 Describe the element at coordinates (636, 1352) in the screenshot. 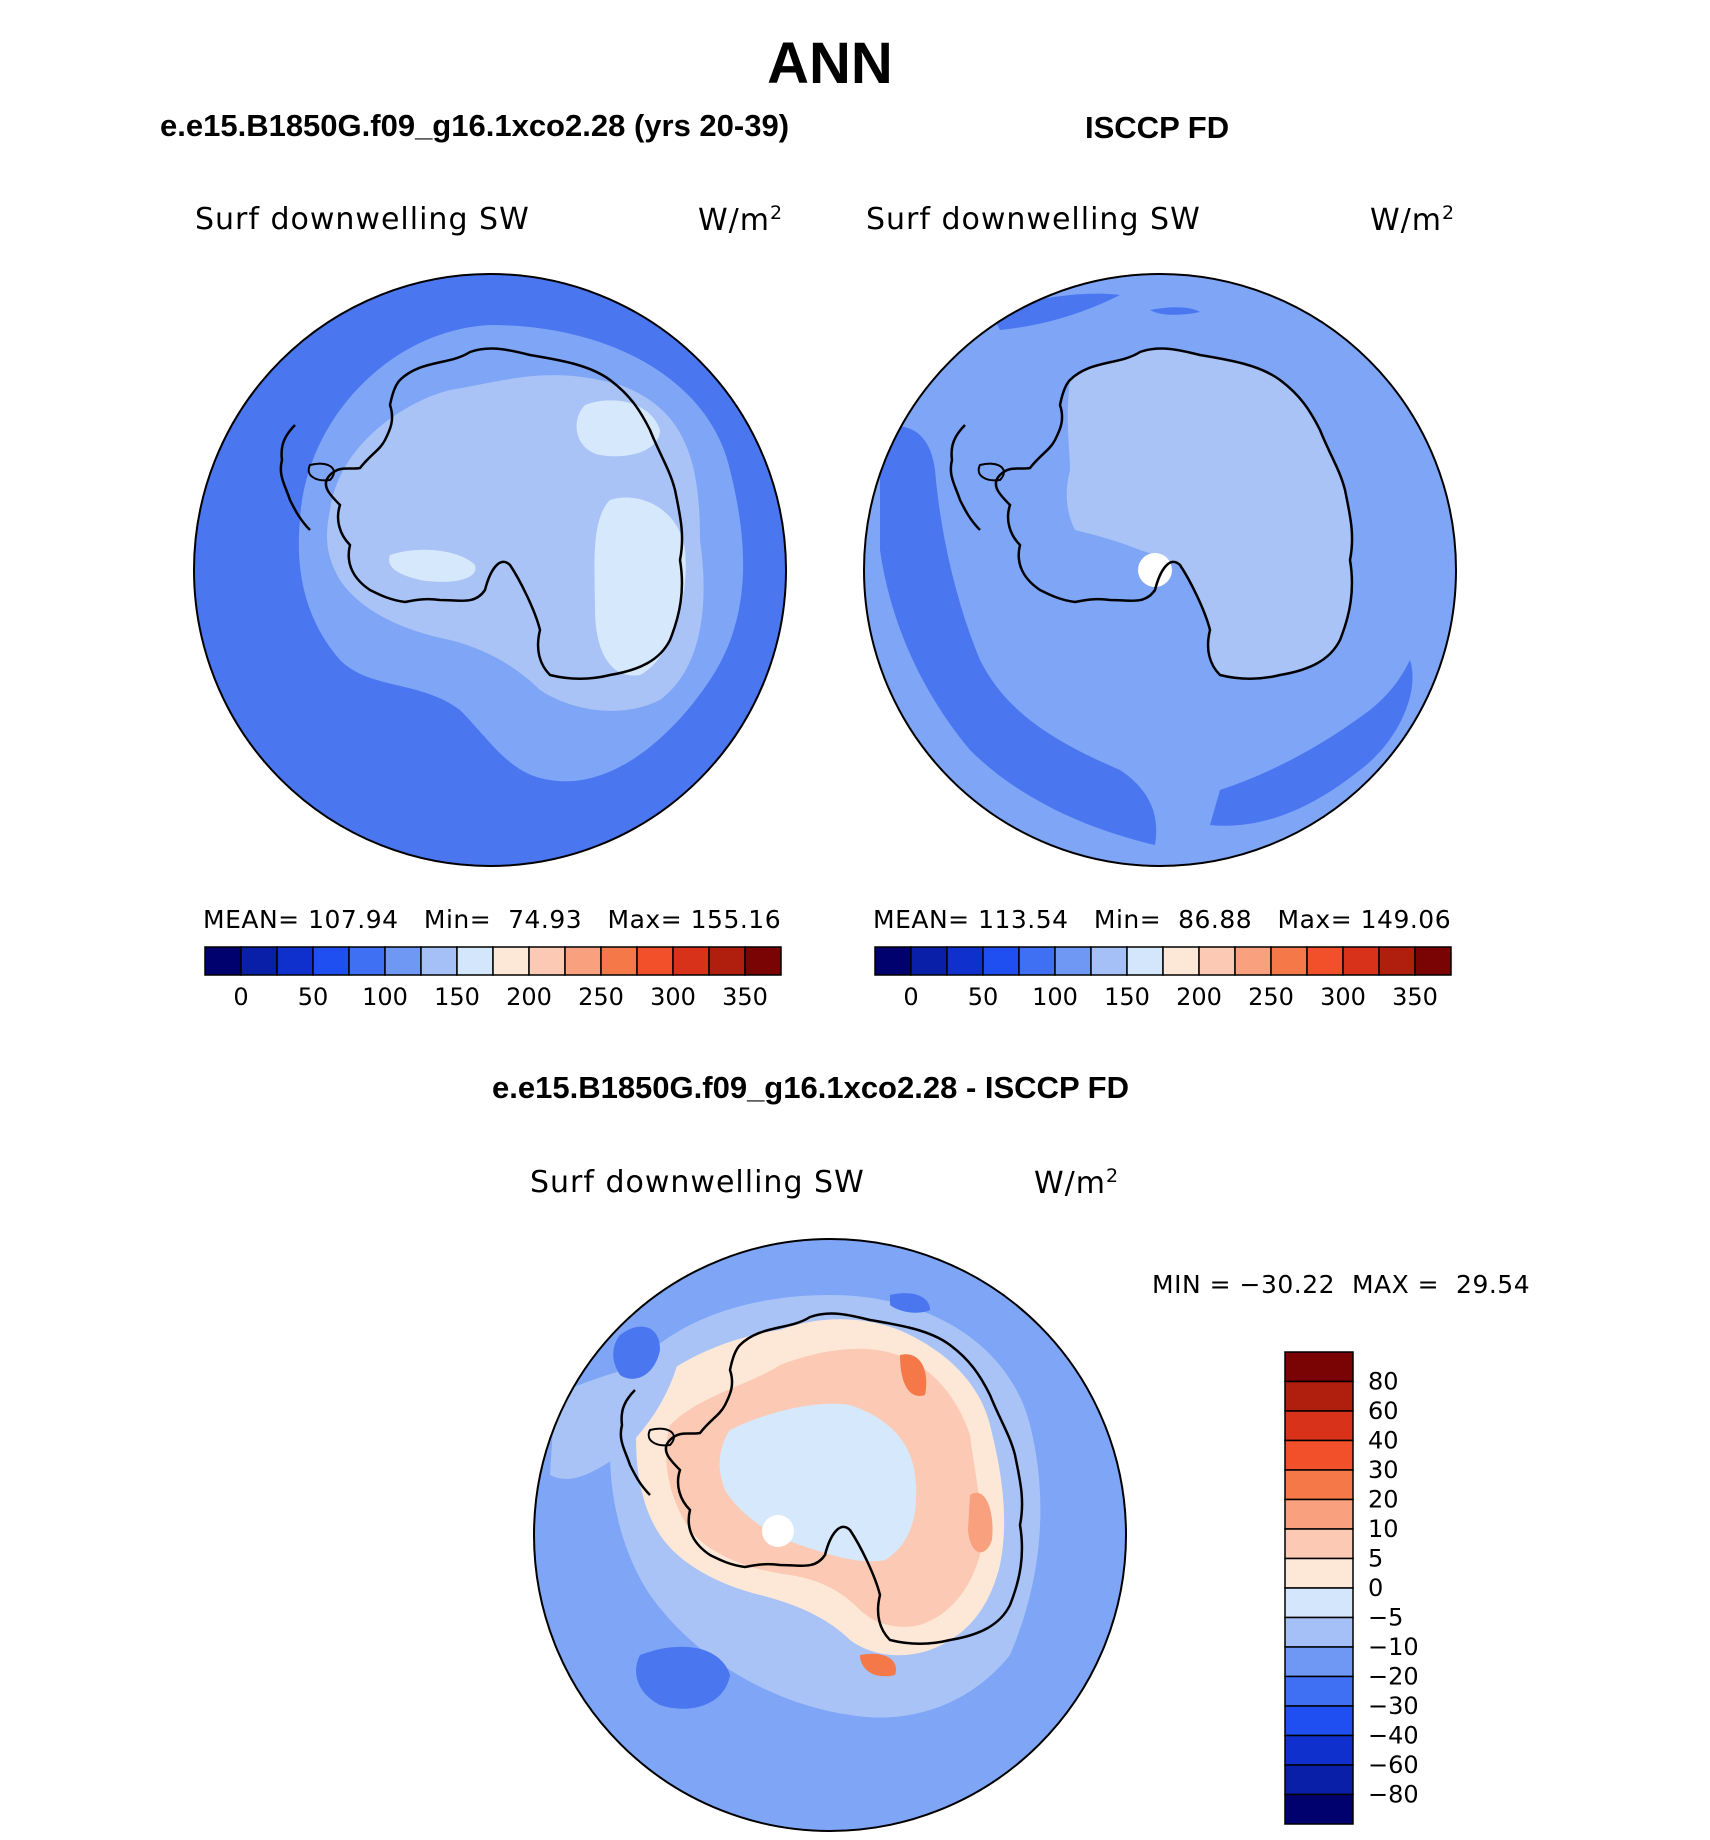

I see `diff-negative-patch` at that location.